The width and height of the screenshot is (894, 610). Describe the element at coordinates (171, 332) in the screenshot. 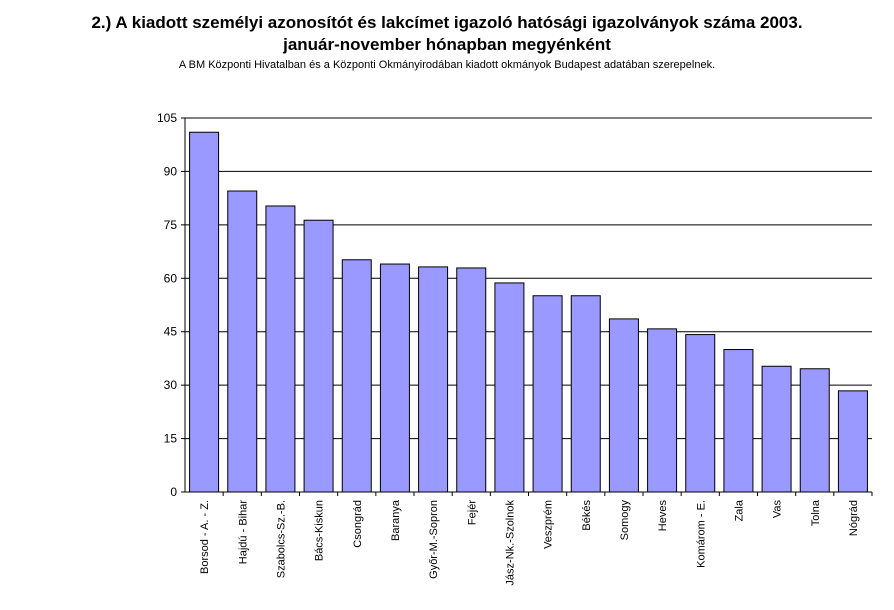

I see `y-tick-label: 45` at that location.